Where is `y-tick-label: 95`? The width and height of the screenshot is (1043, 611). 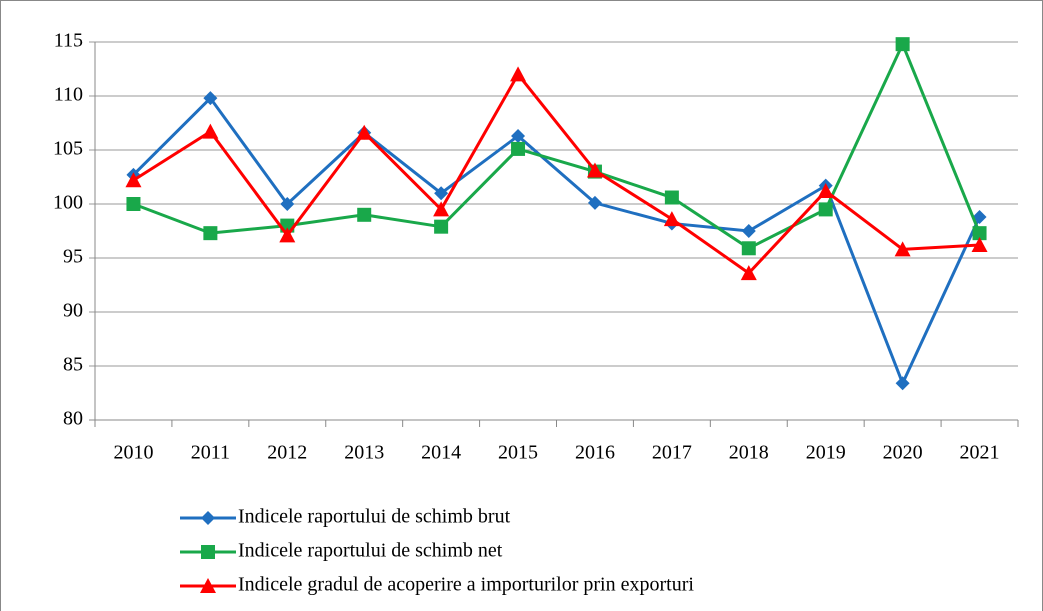 y-tick-label: 95 is located at coordinates (73, 257).